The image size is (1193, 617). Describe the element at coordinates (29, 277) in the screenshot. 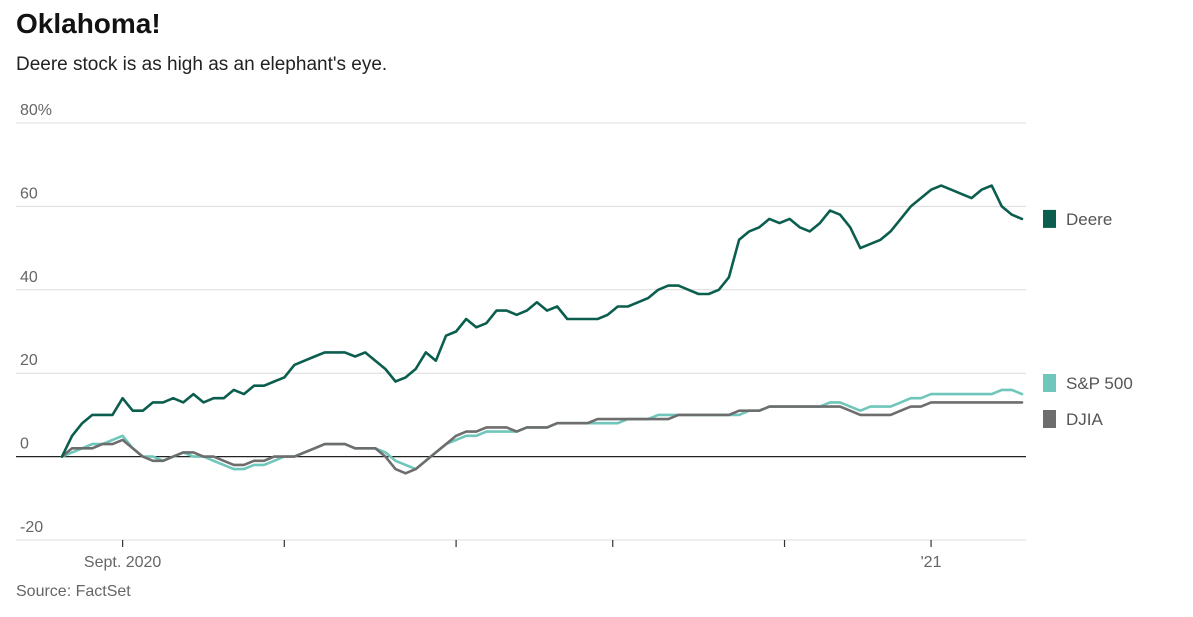

I see `y-tick-label: 40` at that location.